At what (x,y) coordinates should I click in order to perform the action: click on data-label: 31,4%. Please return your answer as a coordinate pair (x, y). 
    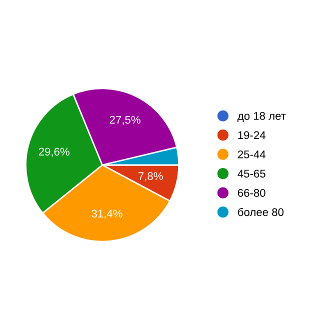
    Looking at the image, I should click on (107, 214).